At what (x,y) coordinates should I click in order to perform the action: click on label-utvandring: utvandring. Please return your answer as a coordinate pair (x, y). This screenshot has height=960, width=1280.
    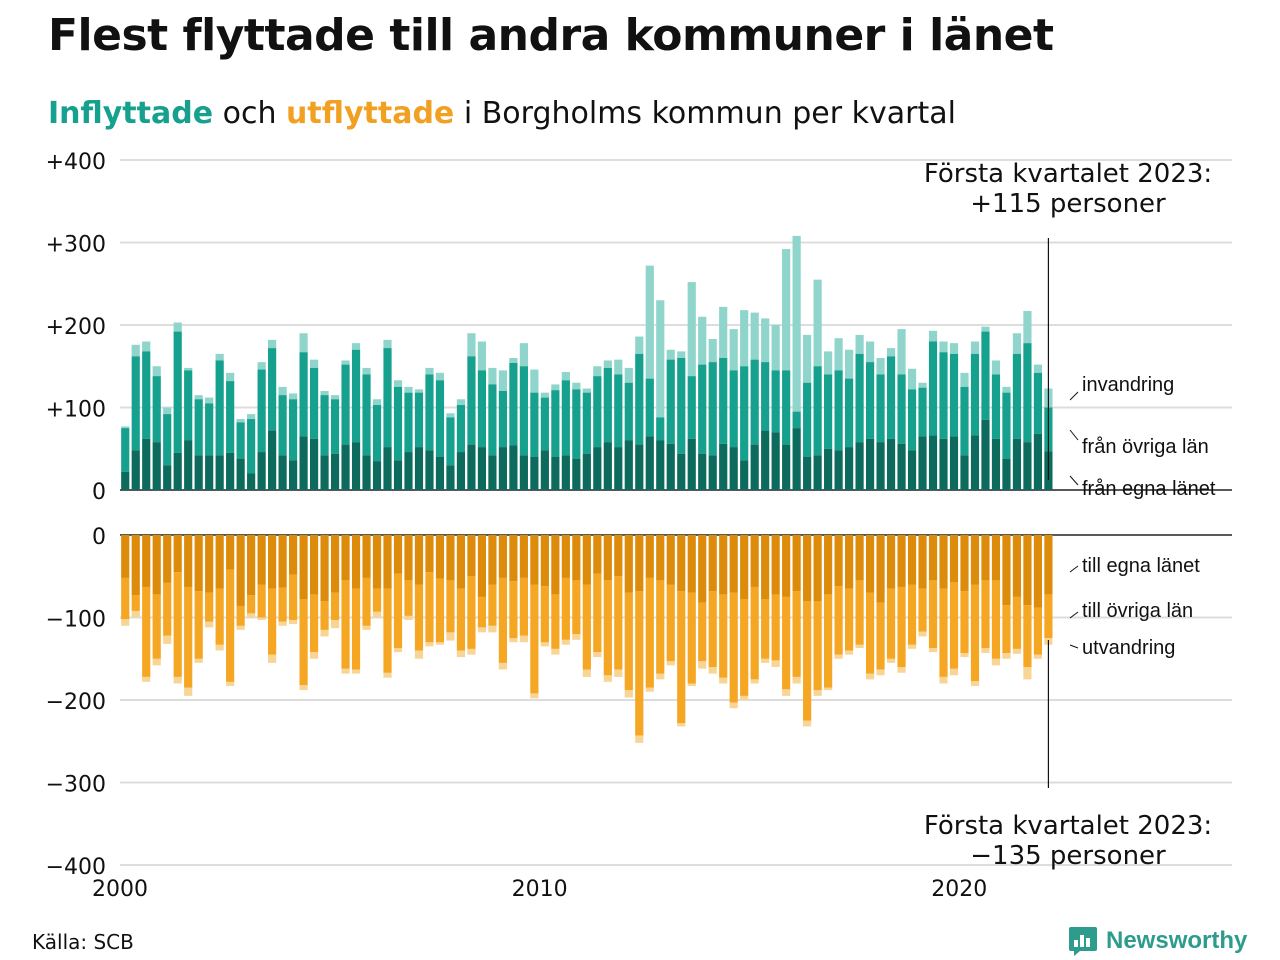
    Looking at the image, I should click on (1128, 648).